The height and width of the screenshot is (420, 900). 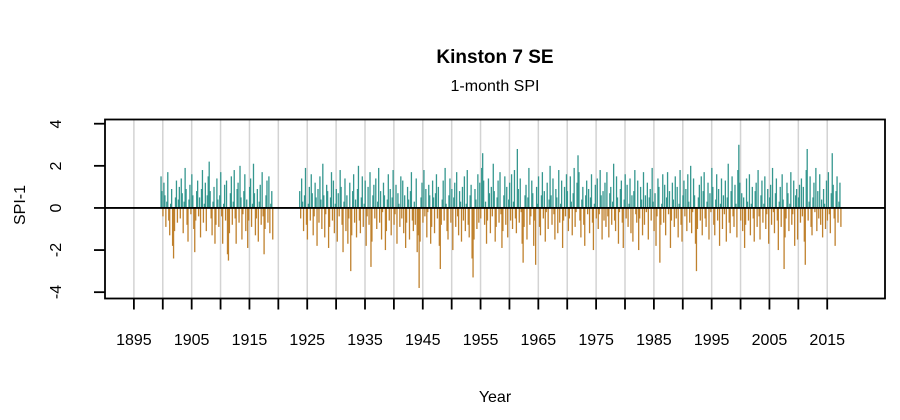 What do you see at coordinates (711, 340) in the screenshot?
I see `x-tick-label: 1995` at bounding box center [711, 340].